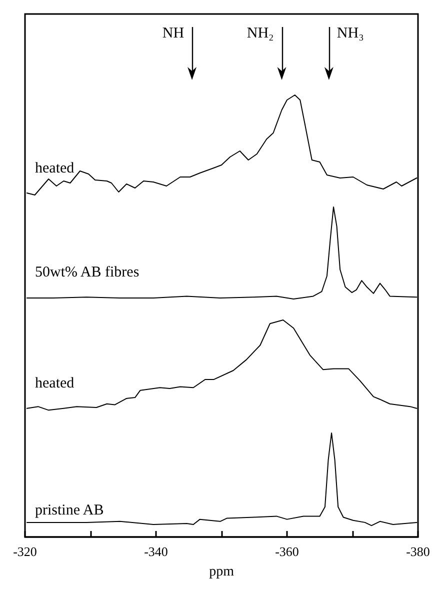 Image resolution: width=438 pixels, height=594 pixels. I want to click on x-tick-label: -340, so click(156, 551).